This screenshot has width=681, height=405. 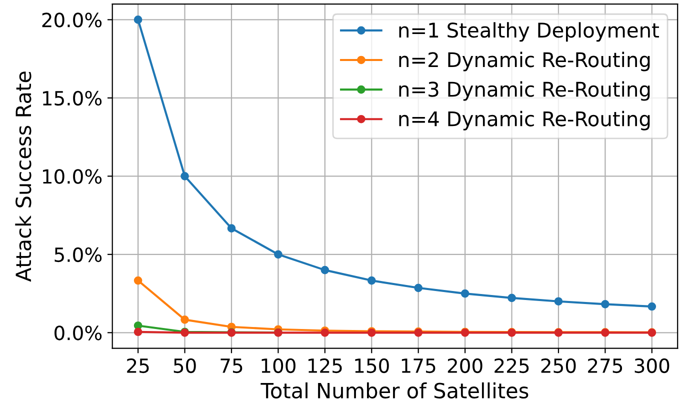 I want to click on x-tick-label: 50, so click(x=185, y=366).